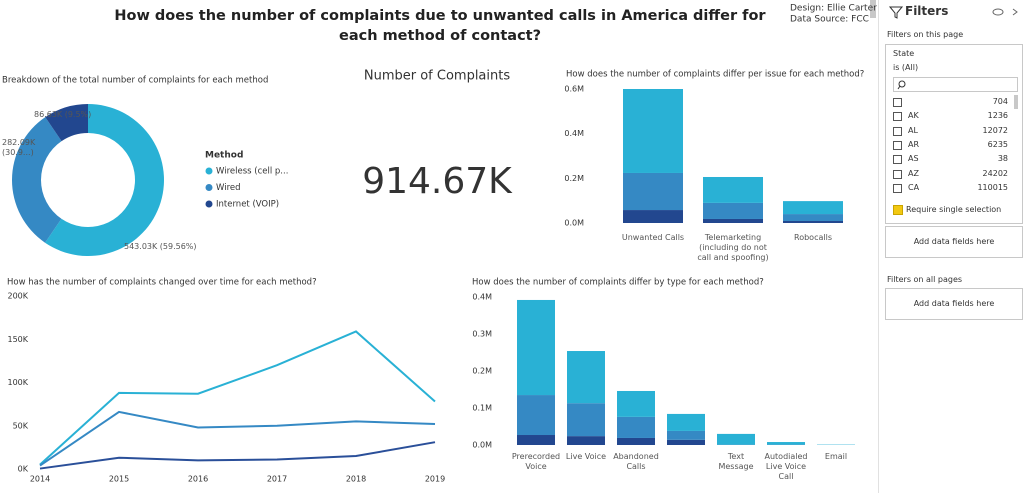 The width and height of the screenshot is (1024, 493). I want to click on x-tick-label: Prerecorded Voice, so click(536, 461).